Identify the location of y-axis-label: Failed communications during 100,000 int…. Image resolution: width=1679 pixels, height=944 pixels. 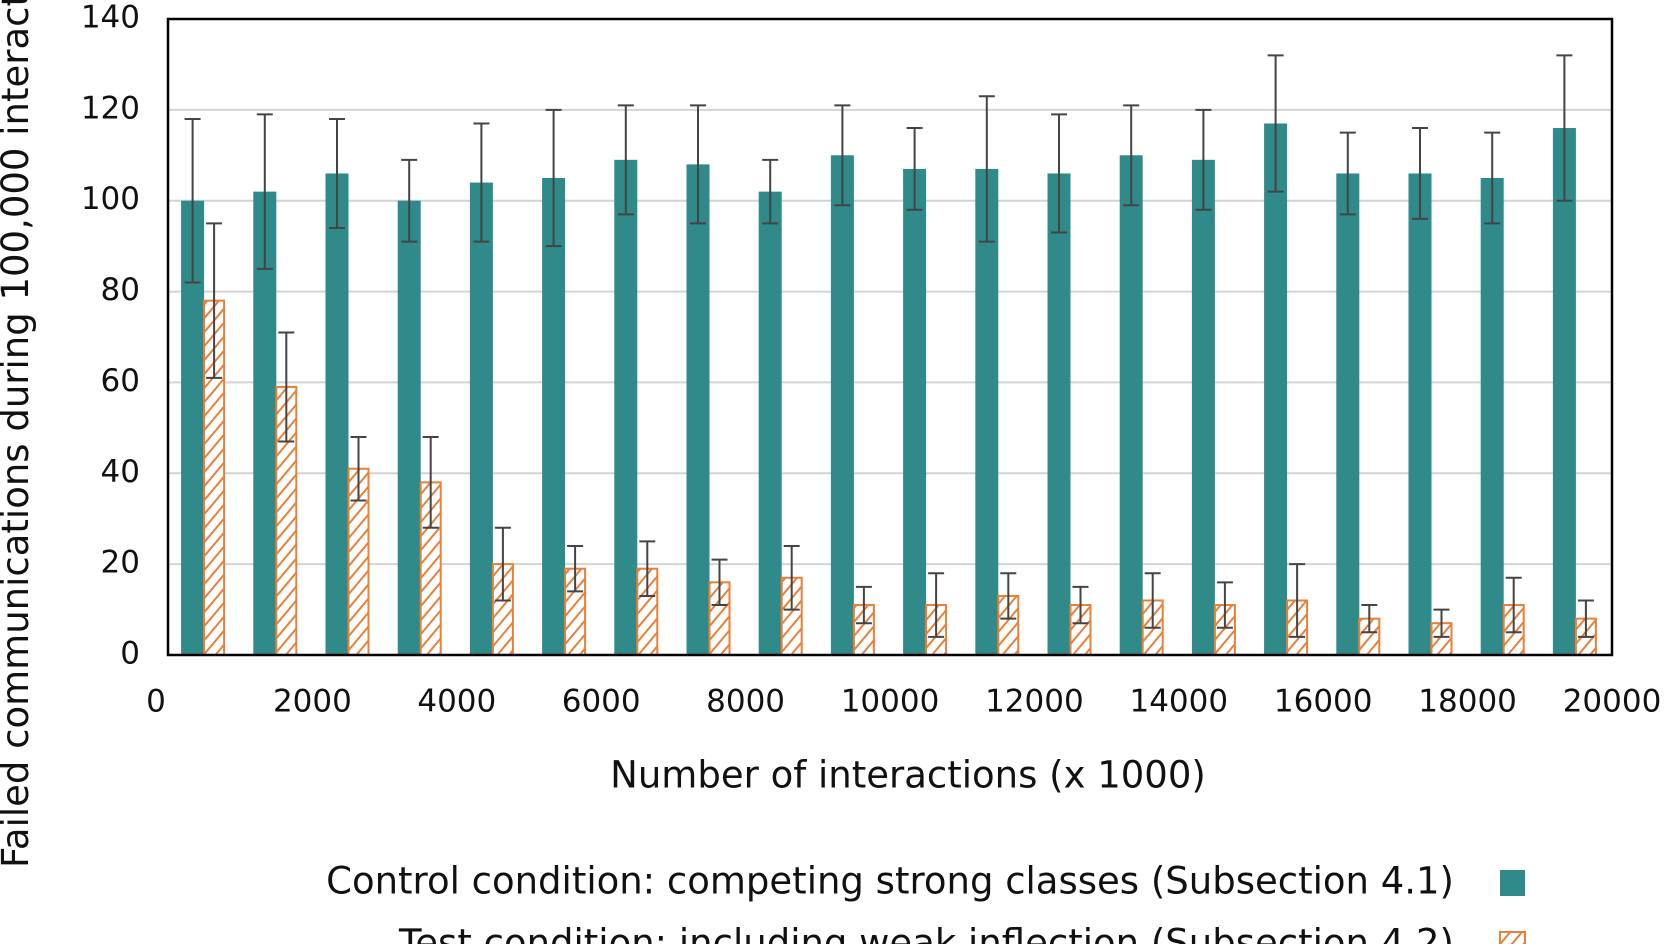
(18, 434).